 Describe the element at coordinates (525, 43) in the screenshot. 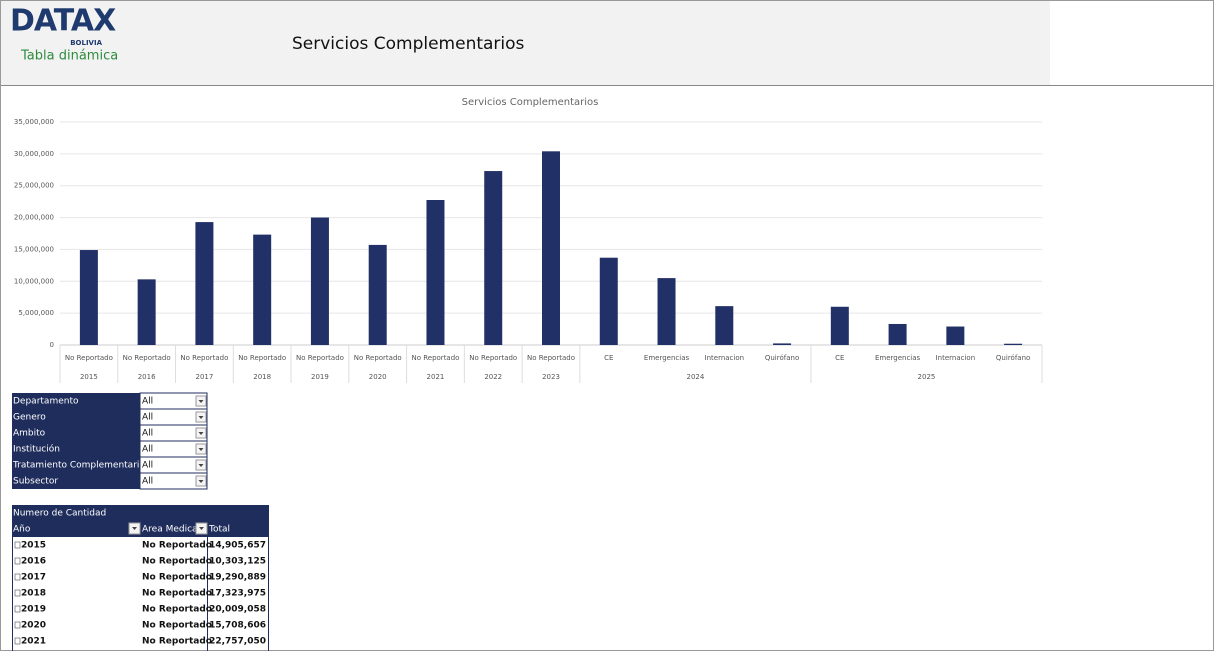

I see `header-band` at that location.